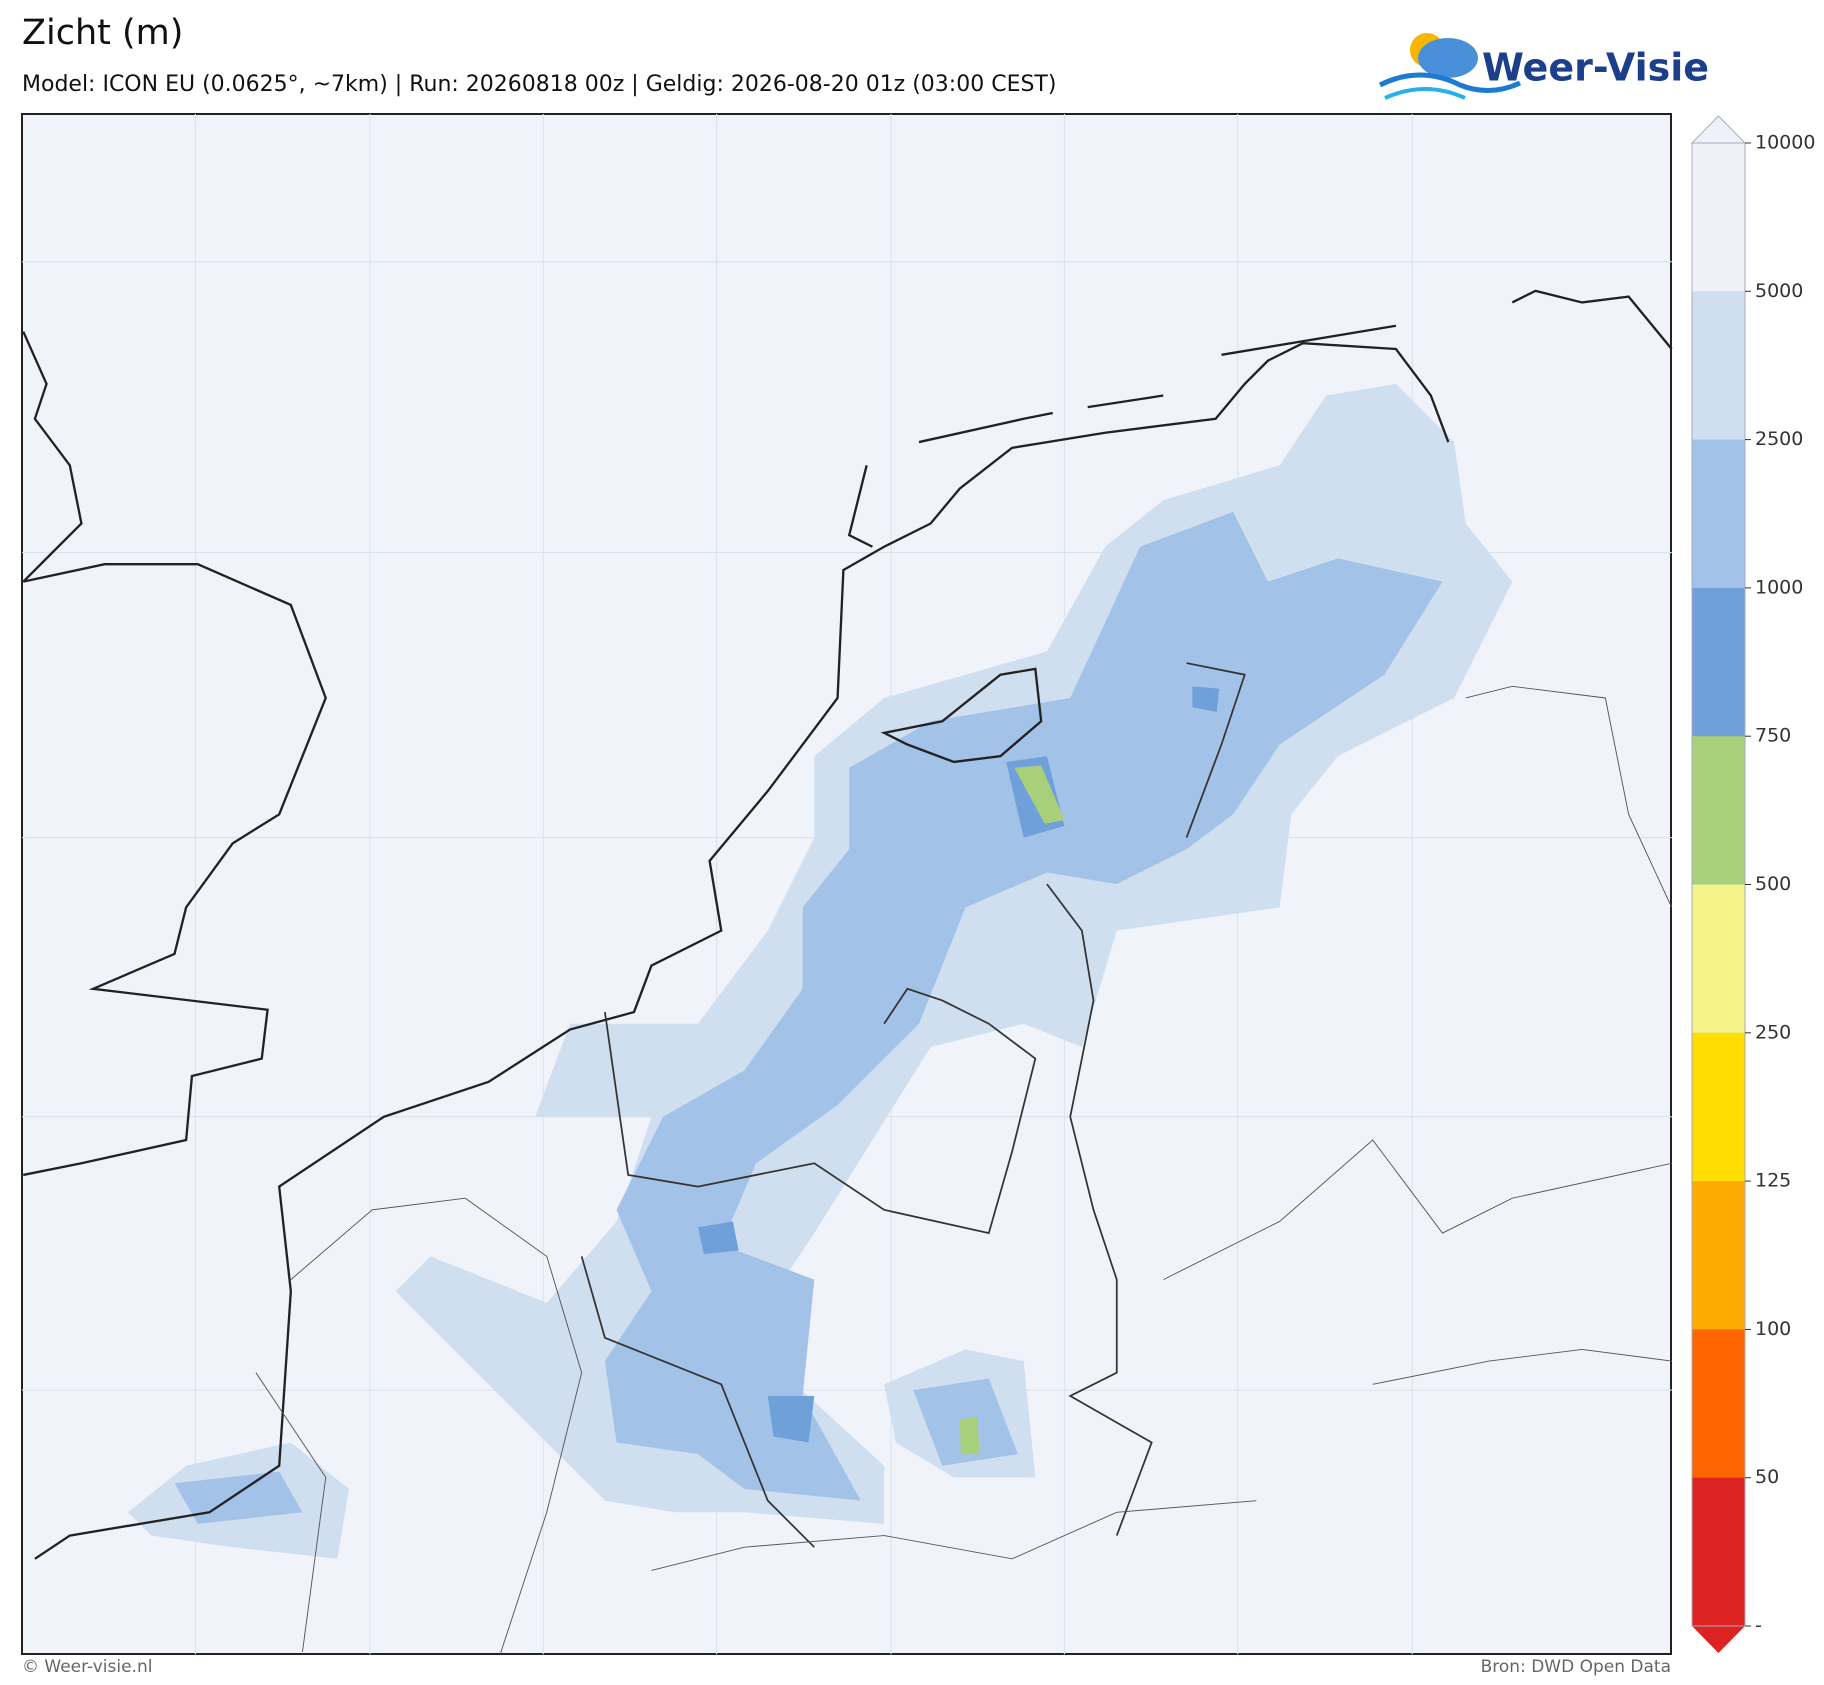 This screenshot has height=1685, width=1824. Describe the element at coordinates (1779, 587) in the screenshot. I see `colorbar-tick-label: 1000` at that location.